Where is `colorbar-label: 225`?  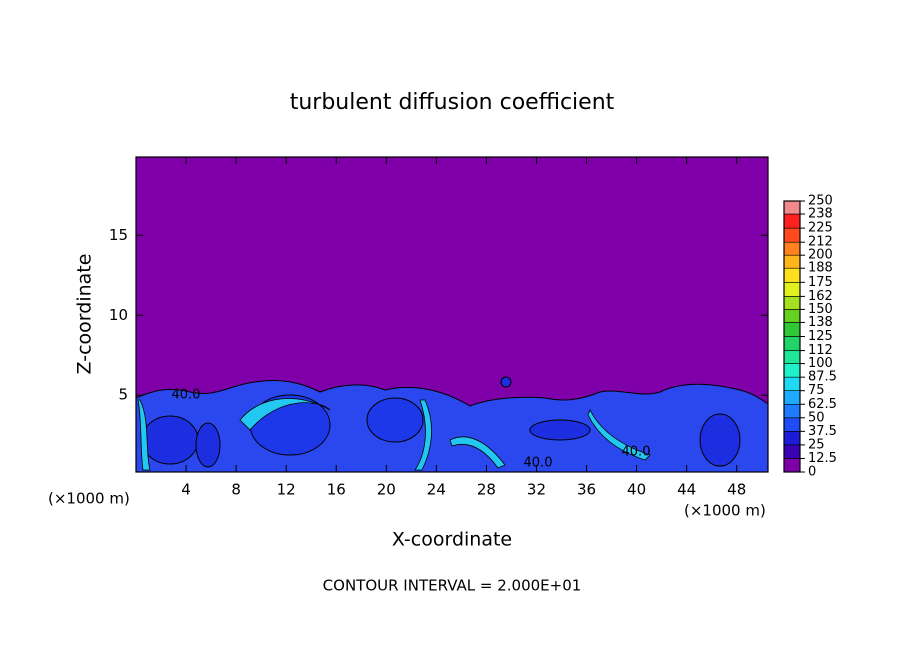
colorbar-label: 225 is located at coordinates (820, 228).